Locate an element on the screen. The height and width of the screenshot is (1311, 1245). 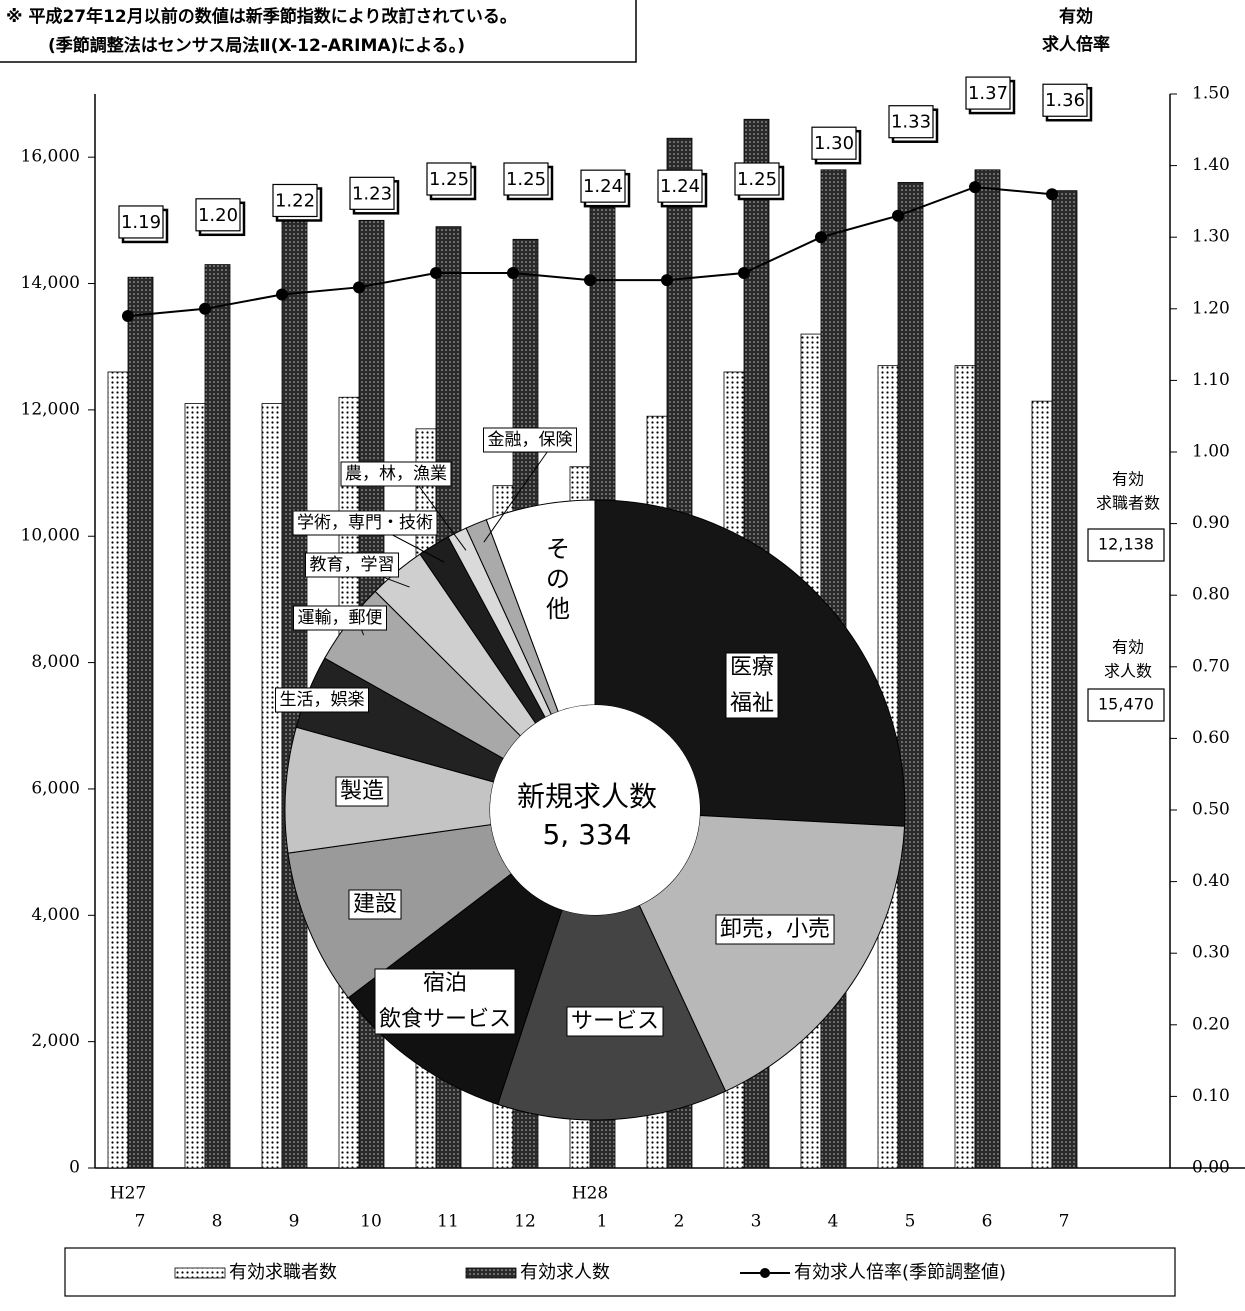
pie-label: そ is located at coordinates (558, 549).